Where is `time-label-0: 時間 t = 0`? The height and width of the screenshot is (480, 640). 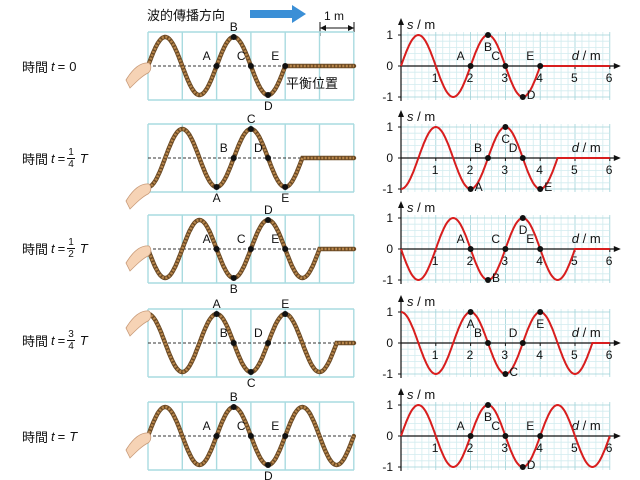 time-label-0: 時間 t = 0 is located at coordinates (49, 66).